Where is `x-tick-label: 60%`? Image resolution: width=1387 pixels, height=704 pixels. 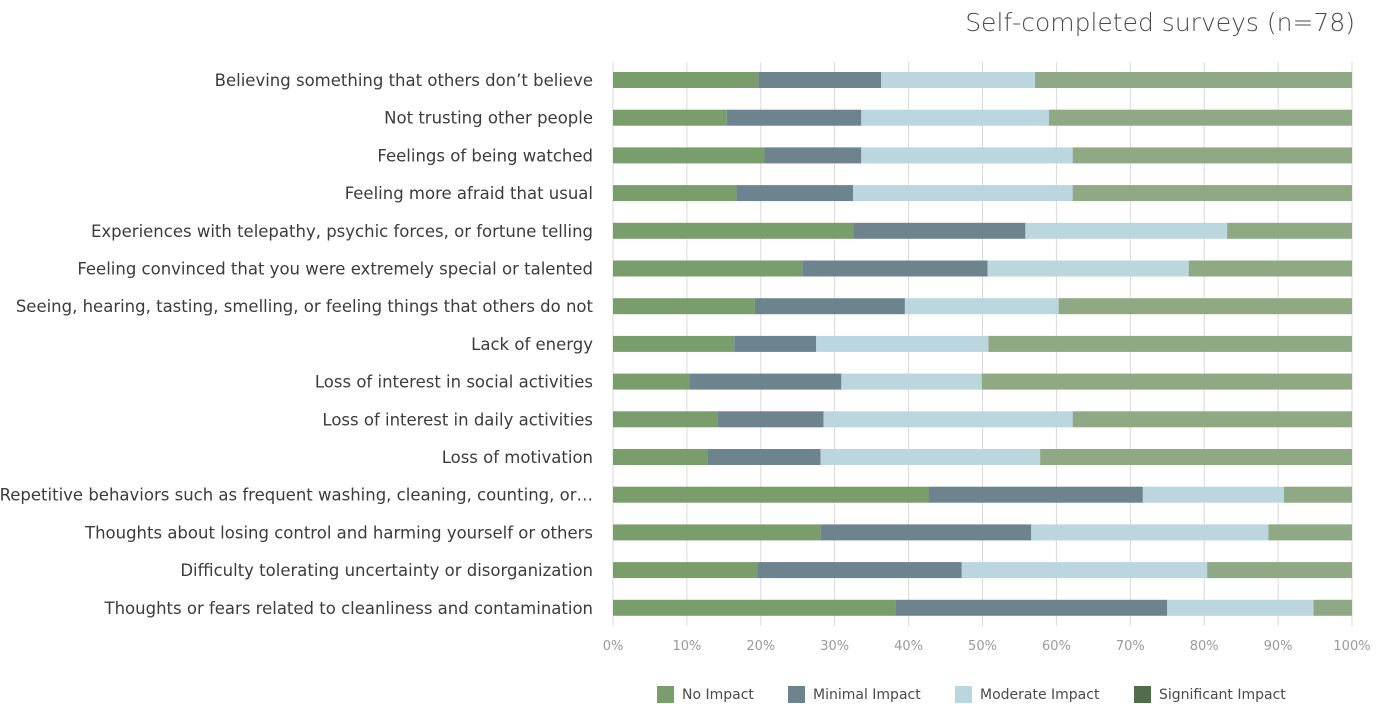
x-tick-label: 60% is located at coordinates (1056, 646).